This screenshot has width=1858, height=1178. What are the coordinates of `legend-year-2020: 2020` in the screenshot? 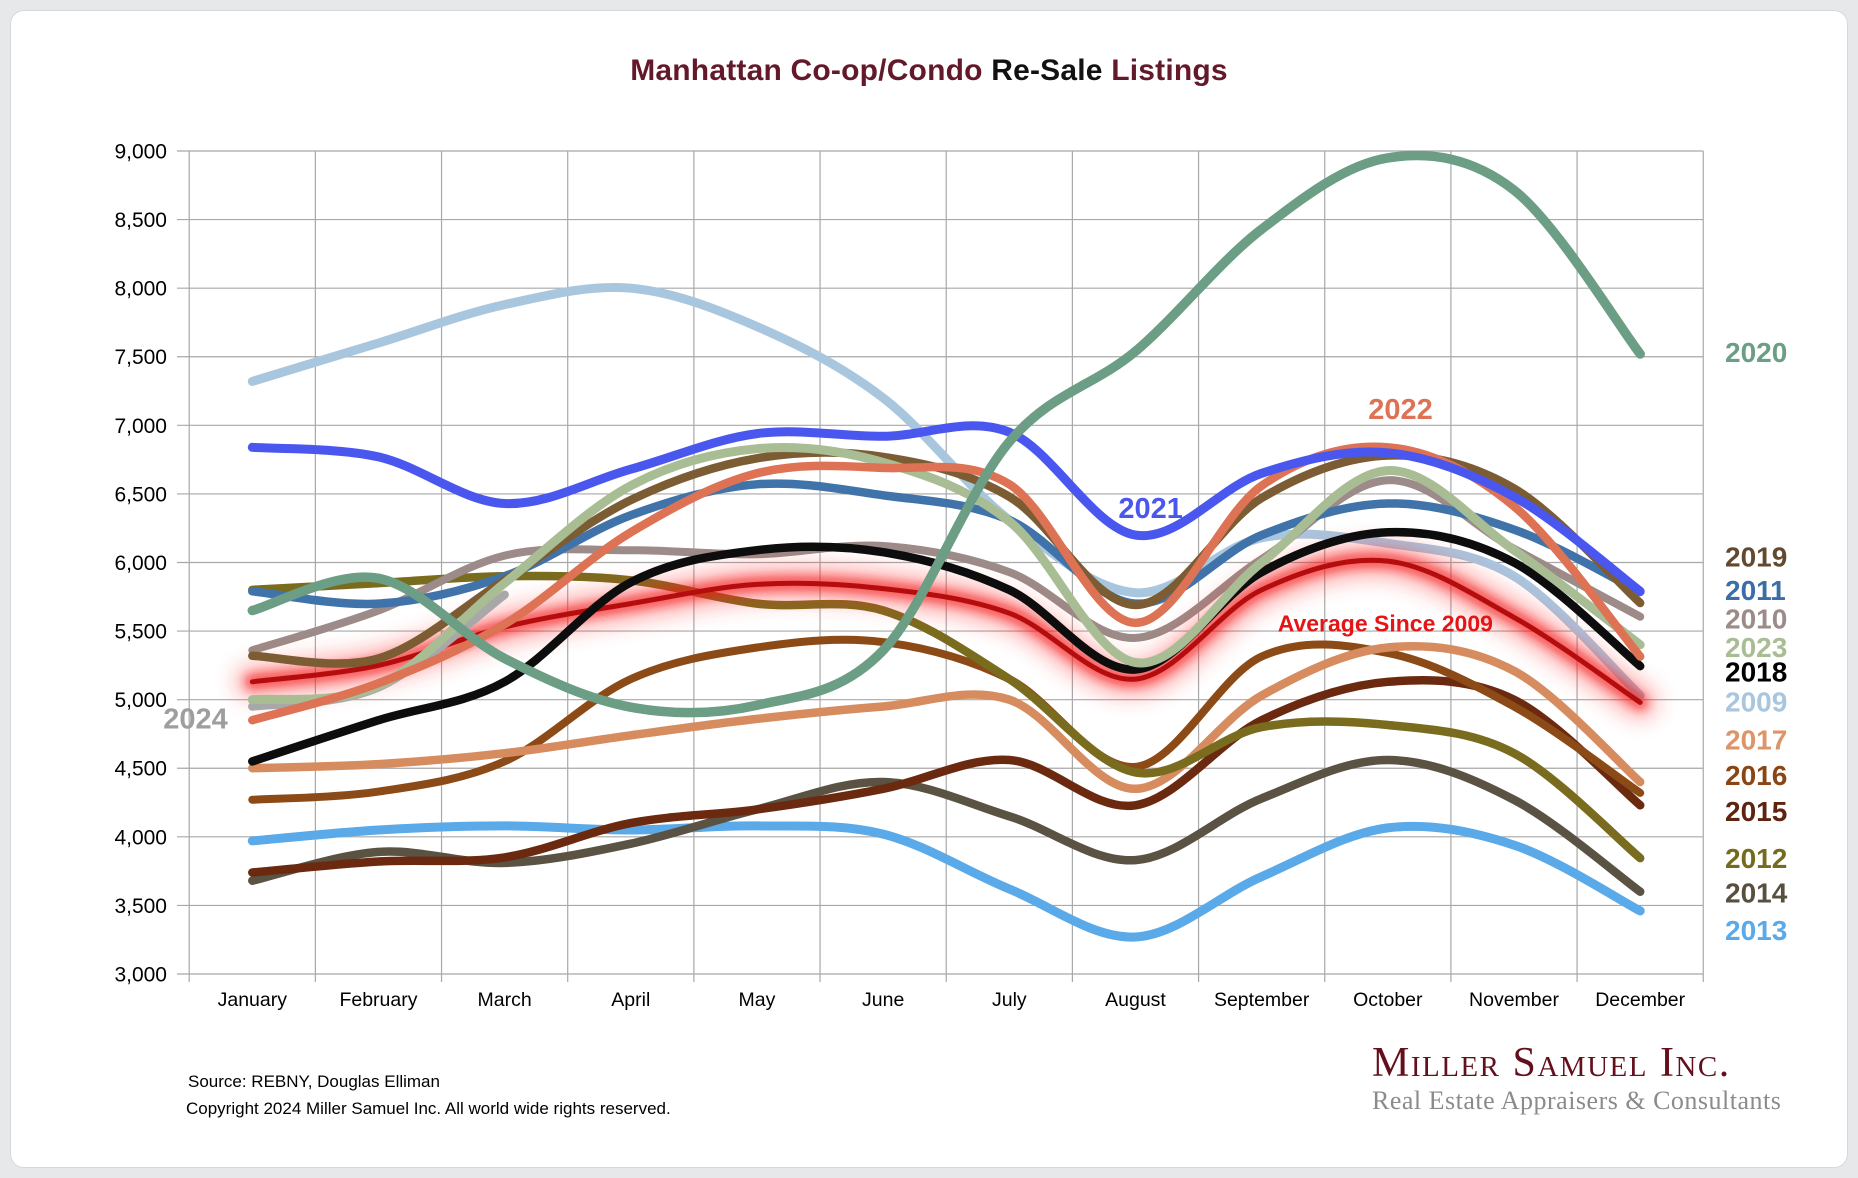 It's located at (1756, 352).